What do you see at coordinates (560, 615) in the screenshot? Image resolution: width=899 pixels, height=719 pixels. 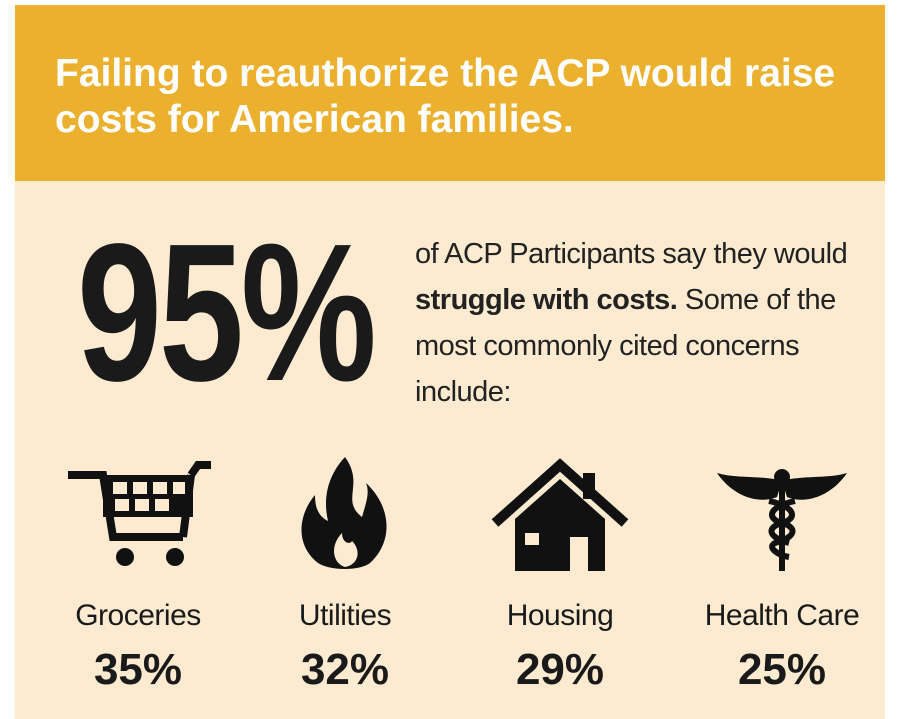 I see `concern-label: Housing` at bounding box center [560, 615].